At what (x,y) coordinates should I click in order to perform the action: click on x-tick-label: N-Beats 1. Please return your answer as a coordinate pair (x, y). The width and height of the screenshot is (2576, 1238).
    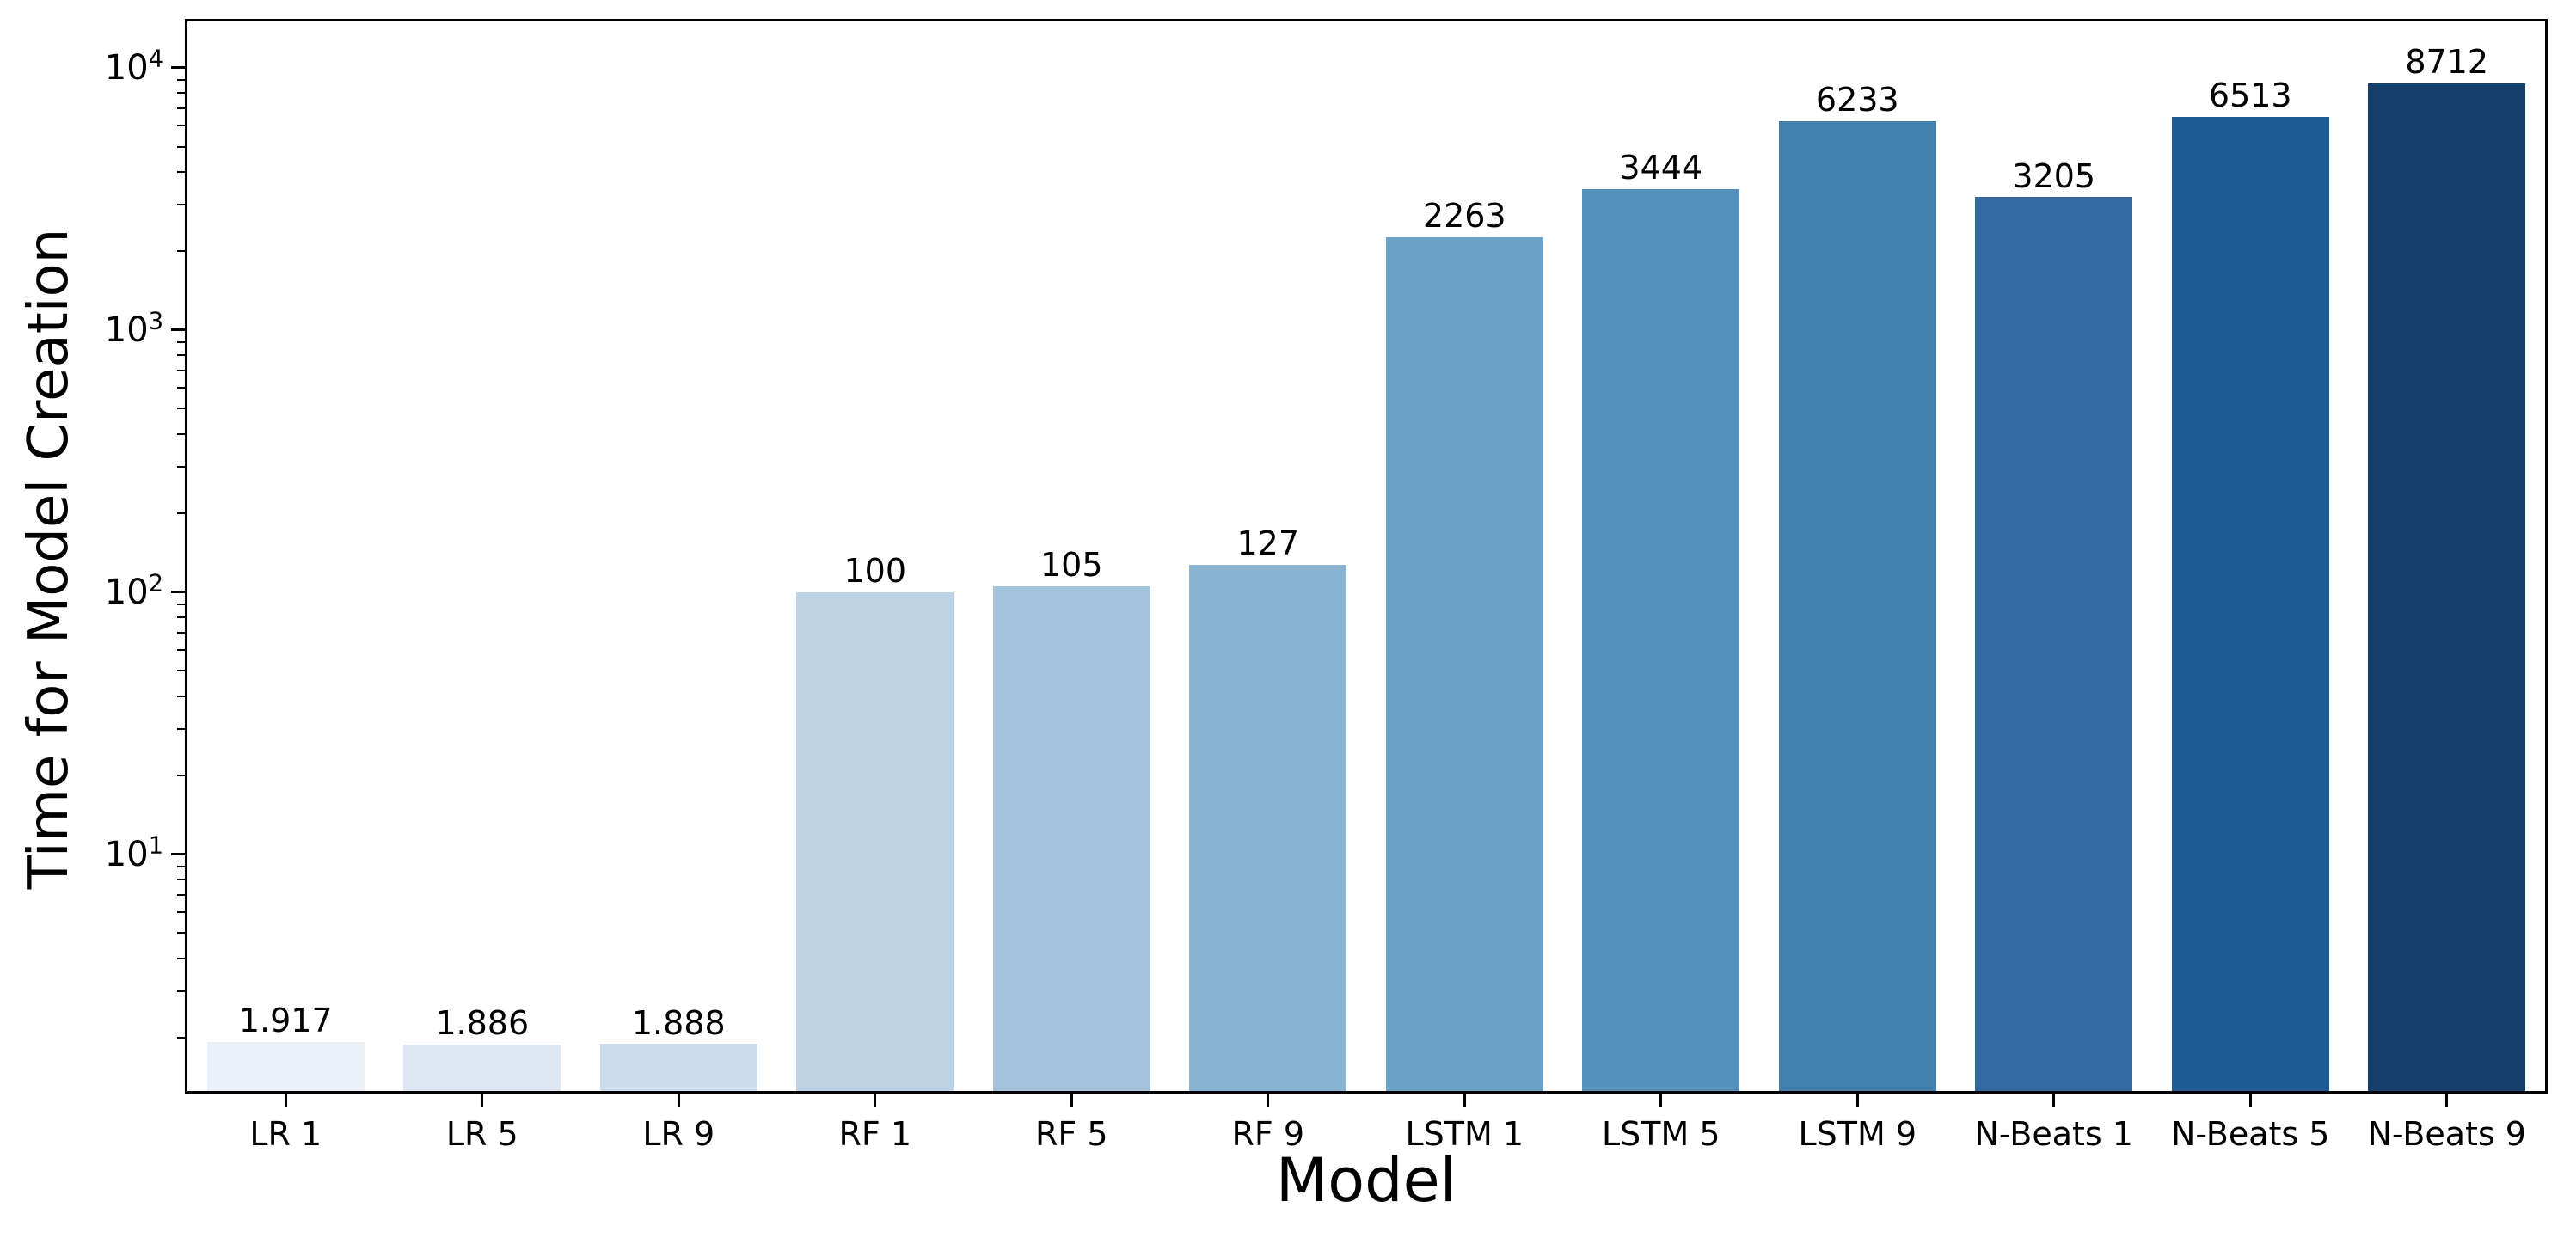
    Looking at the image, I should click on (2054, 1134).